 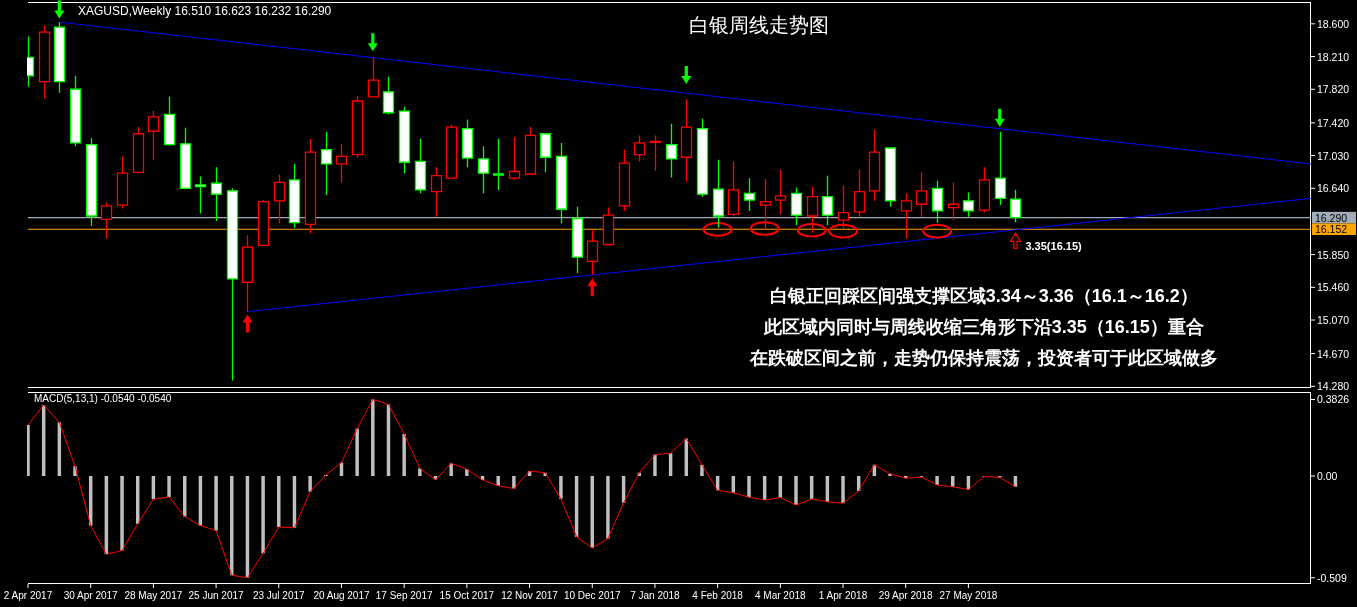 What do you see at coordinates (1333, 89) in the screenshot?
I see `y-tick-label: 17.820` at bounding box center [1333, 89].